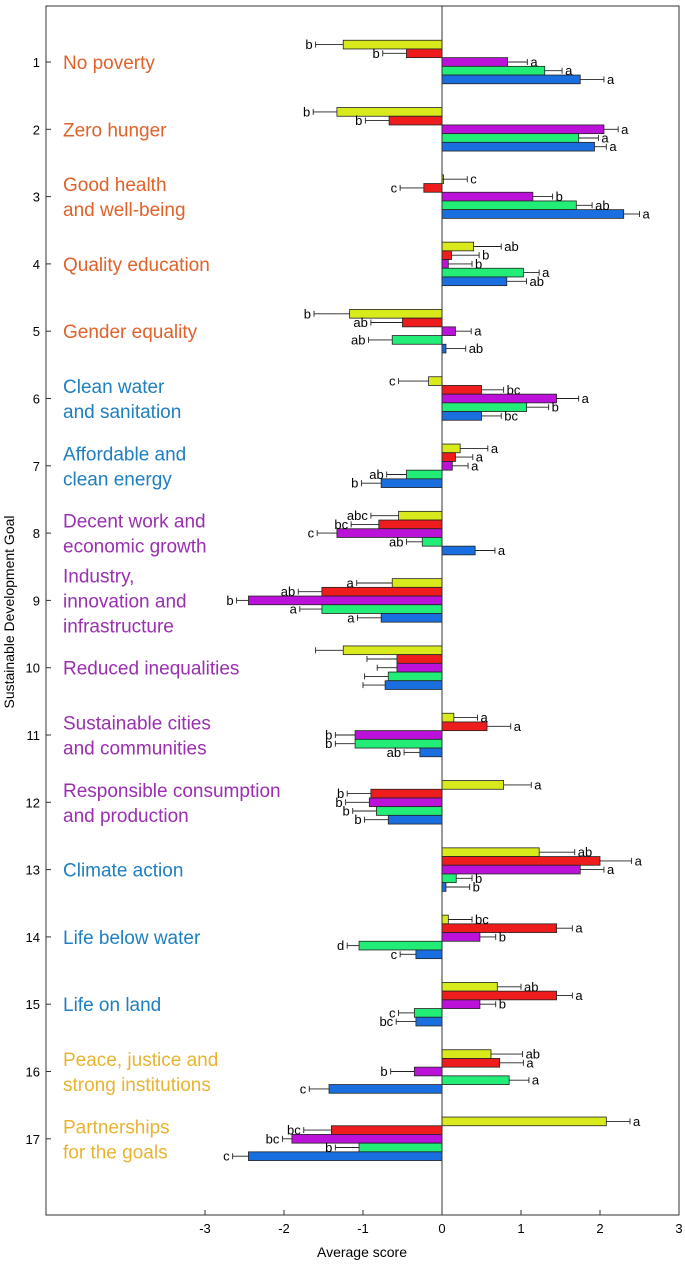  Describe the element at coordinates (115, 185) in the screenshot. I see `goal-label-3-line-1: Good health` at that location.